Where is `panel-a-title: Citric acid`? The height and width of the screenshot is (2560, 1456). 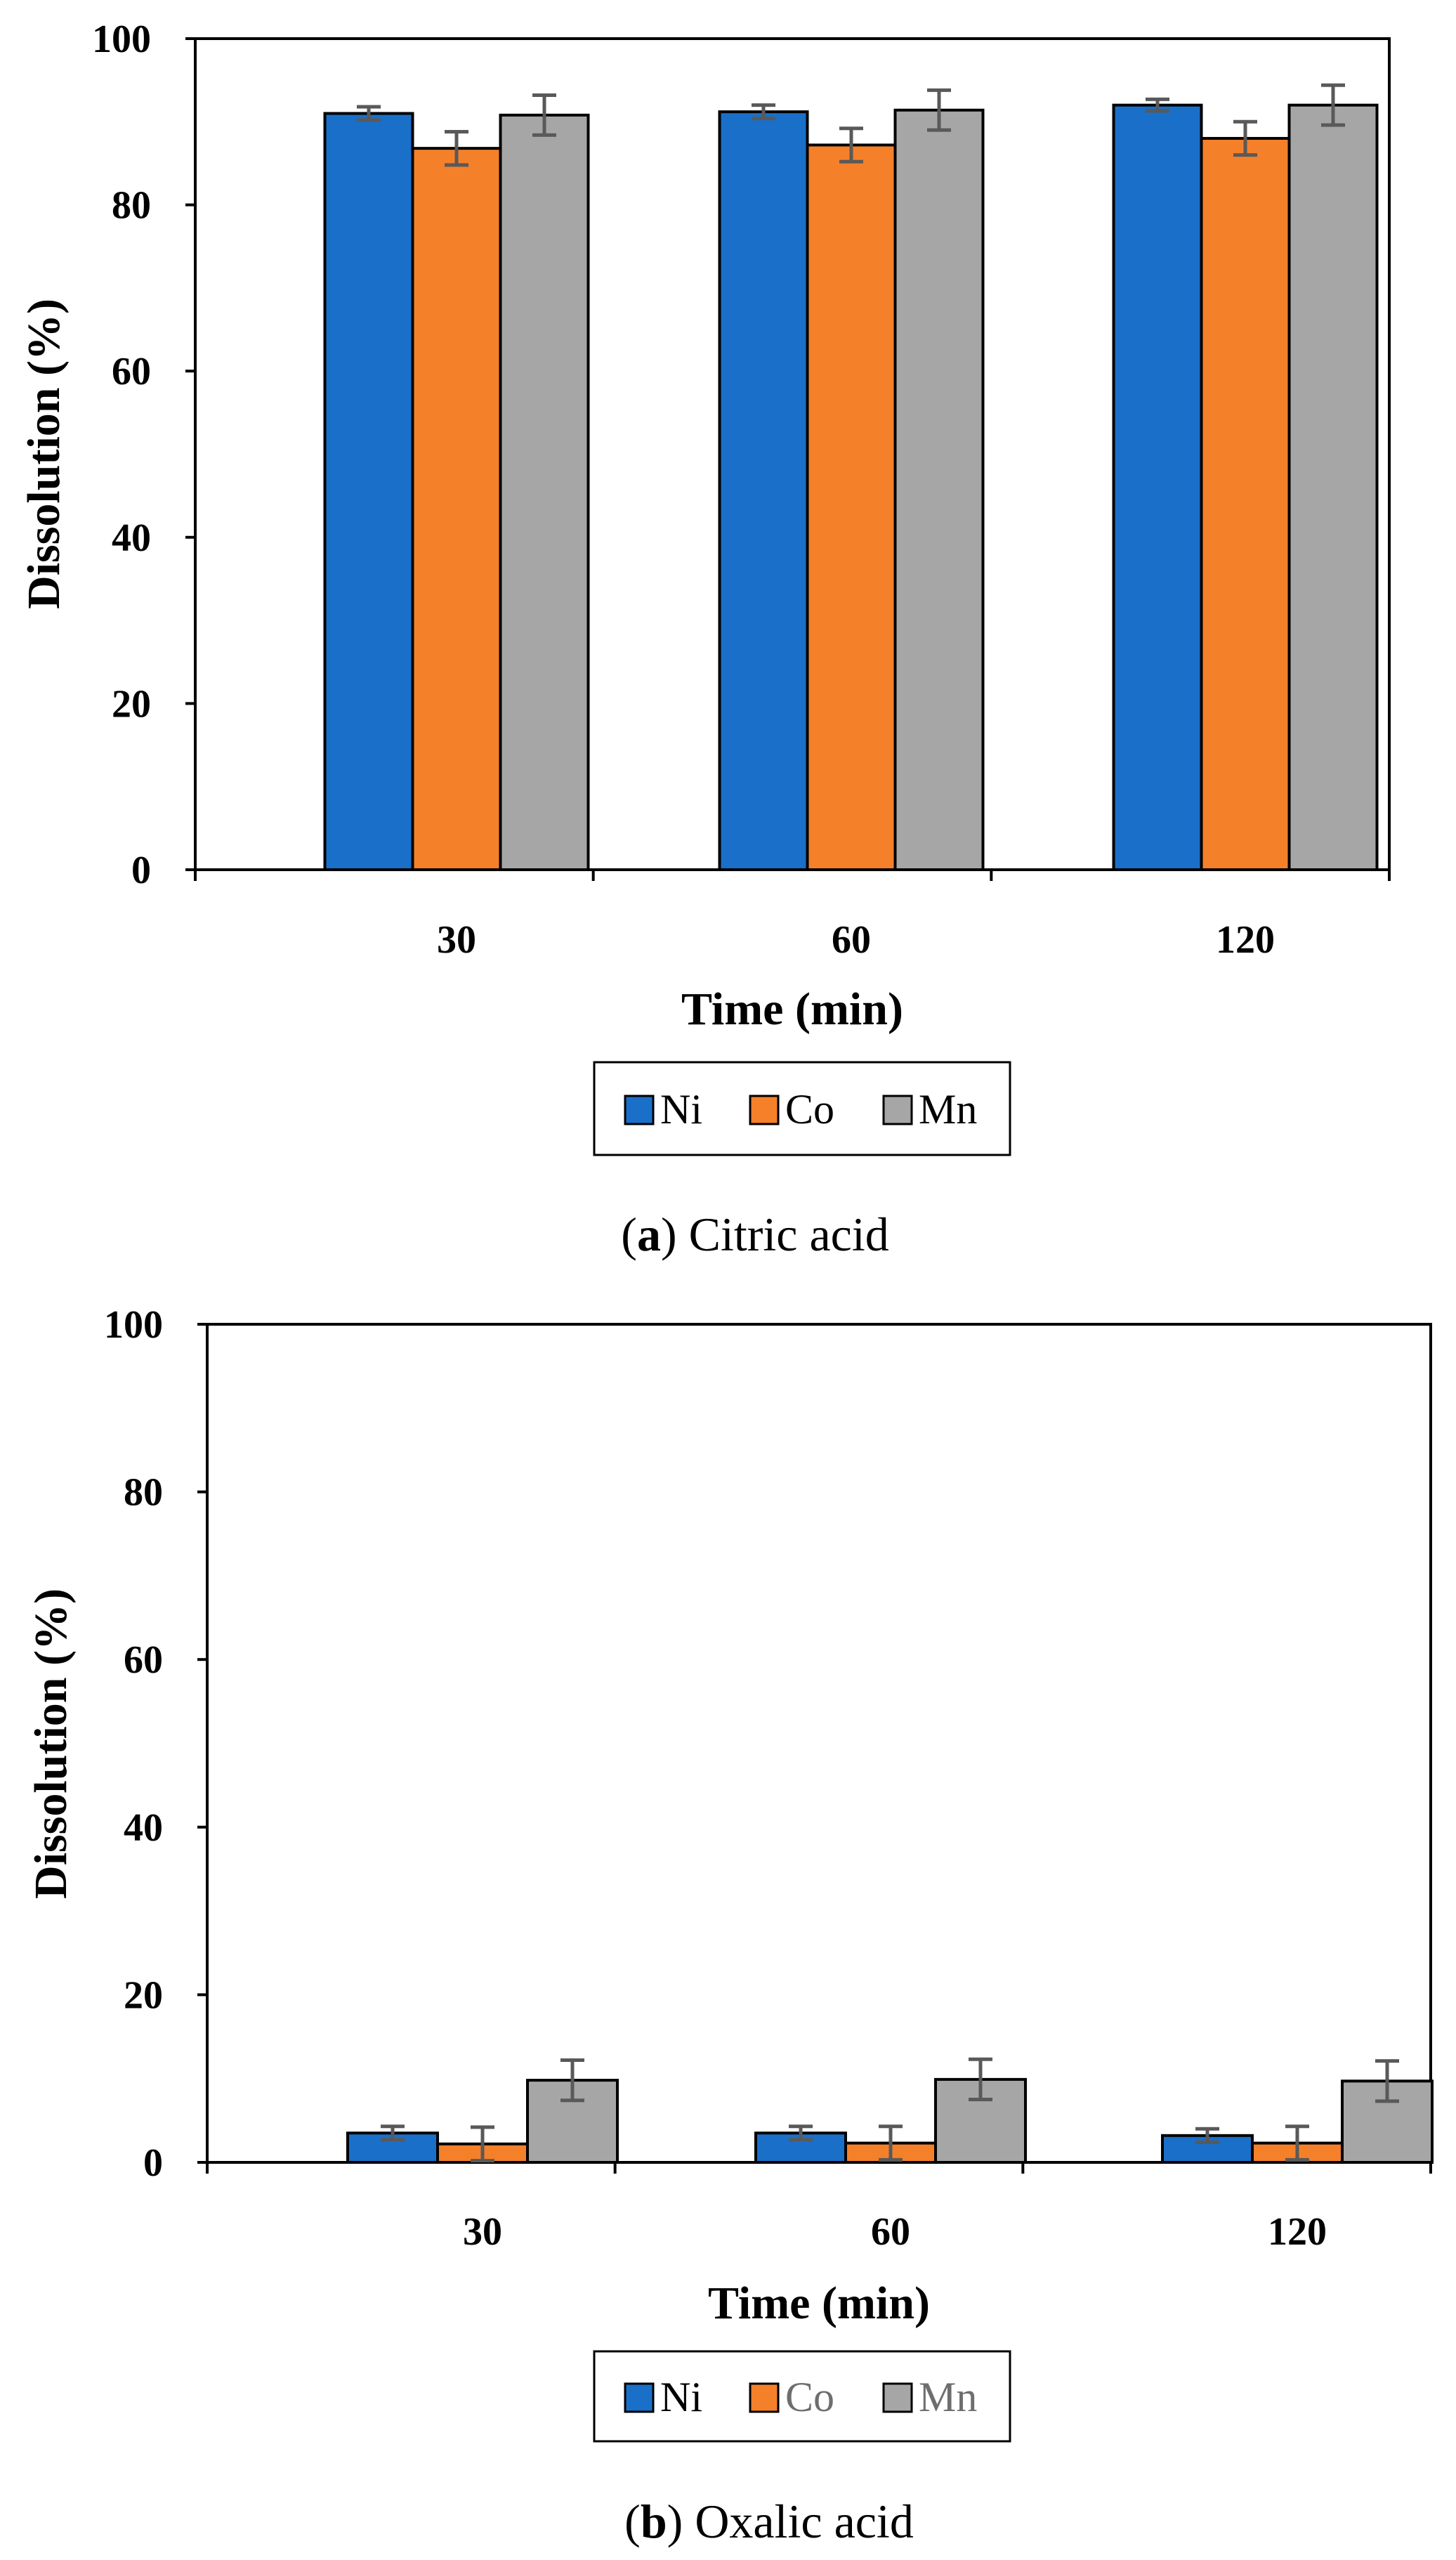 panel-a-title: Citric acid is located at coordinates (789, 1234).